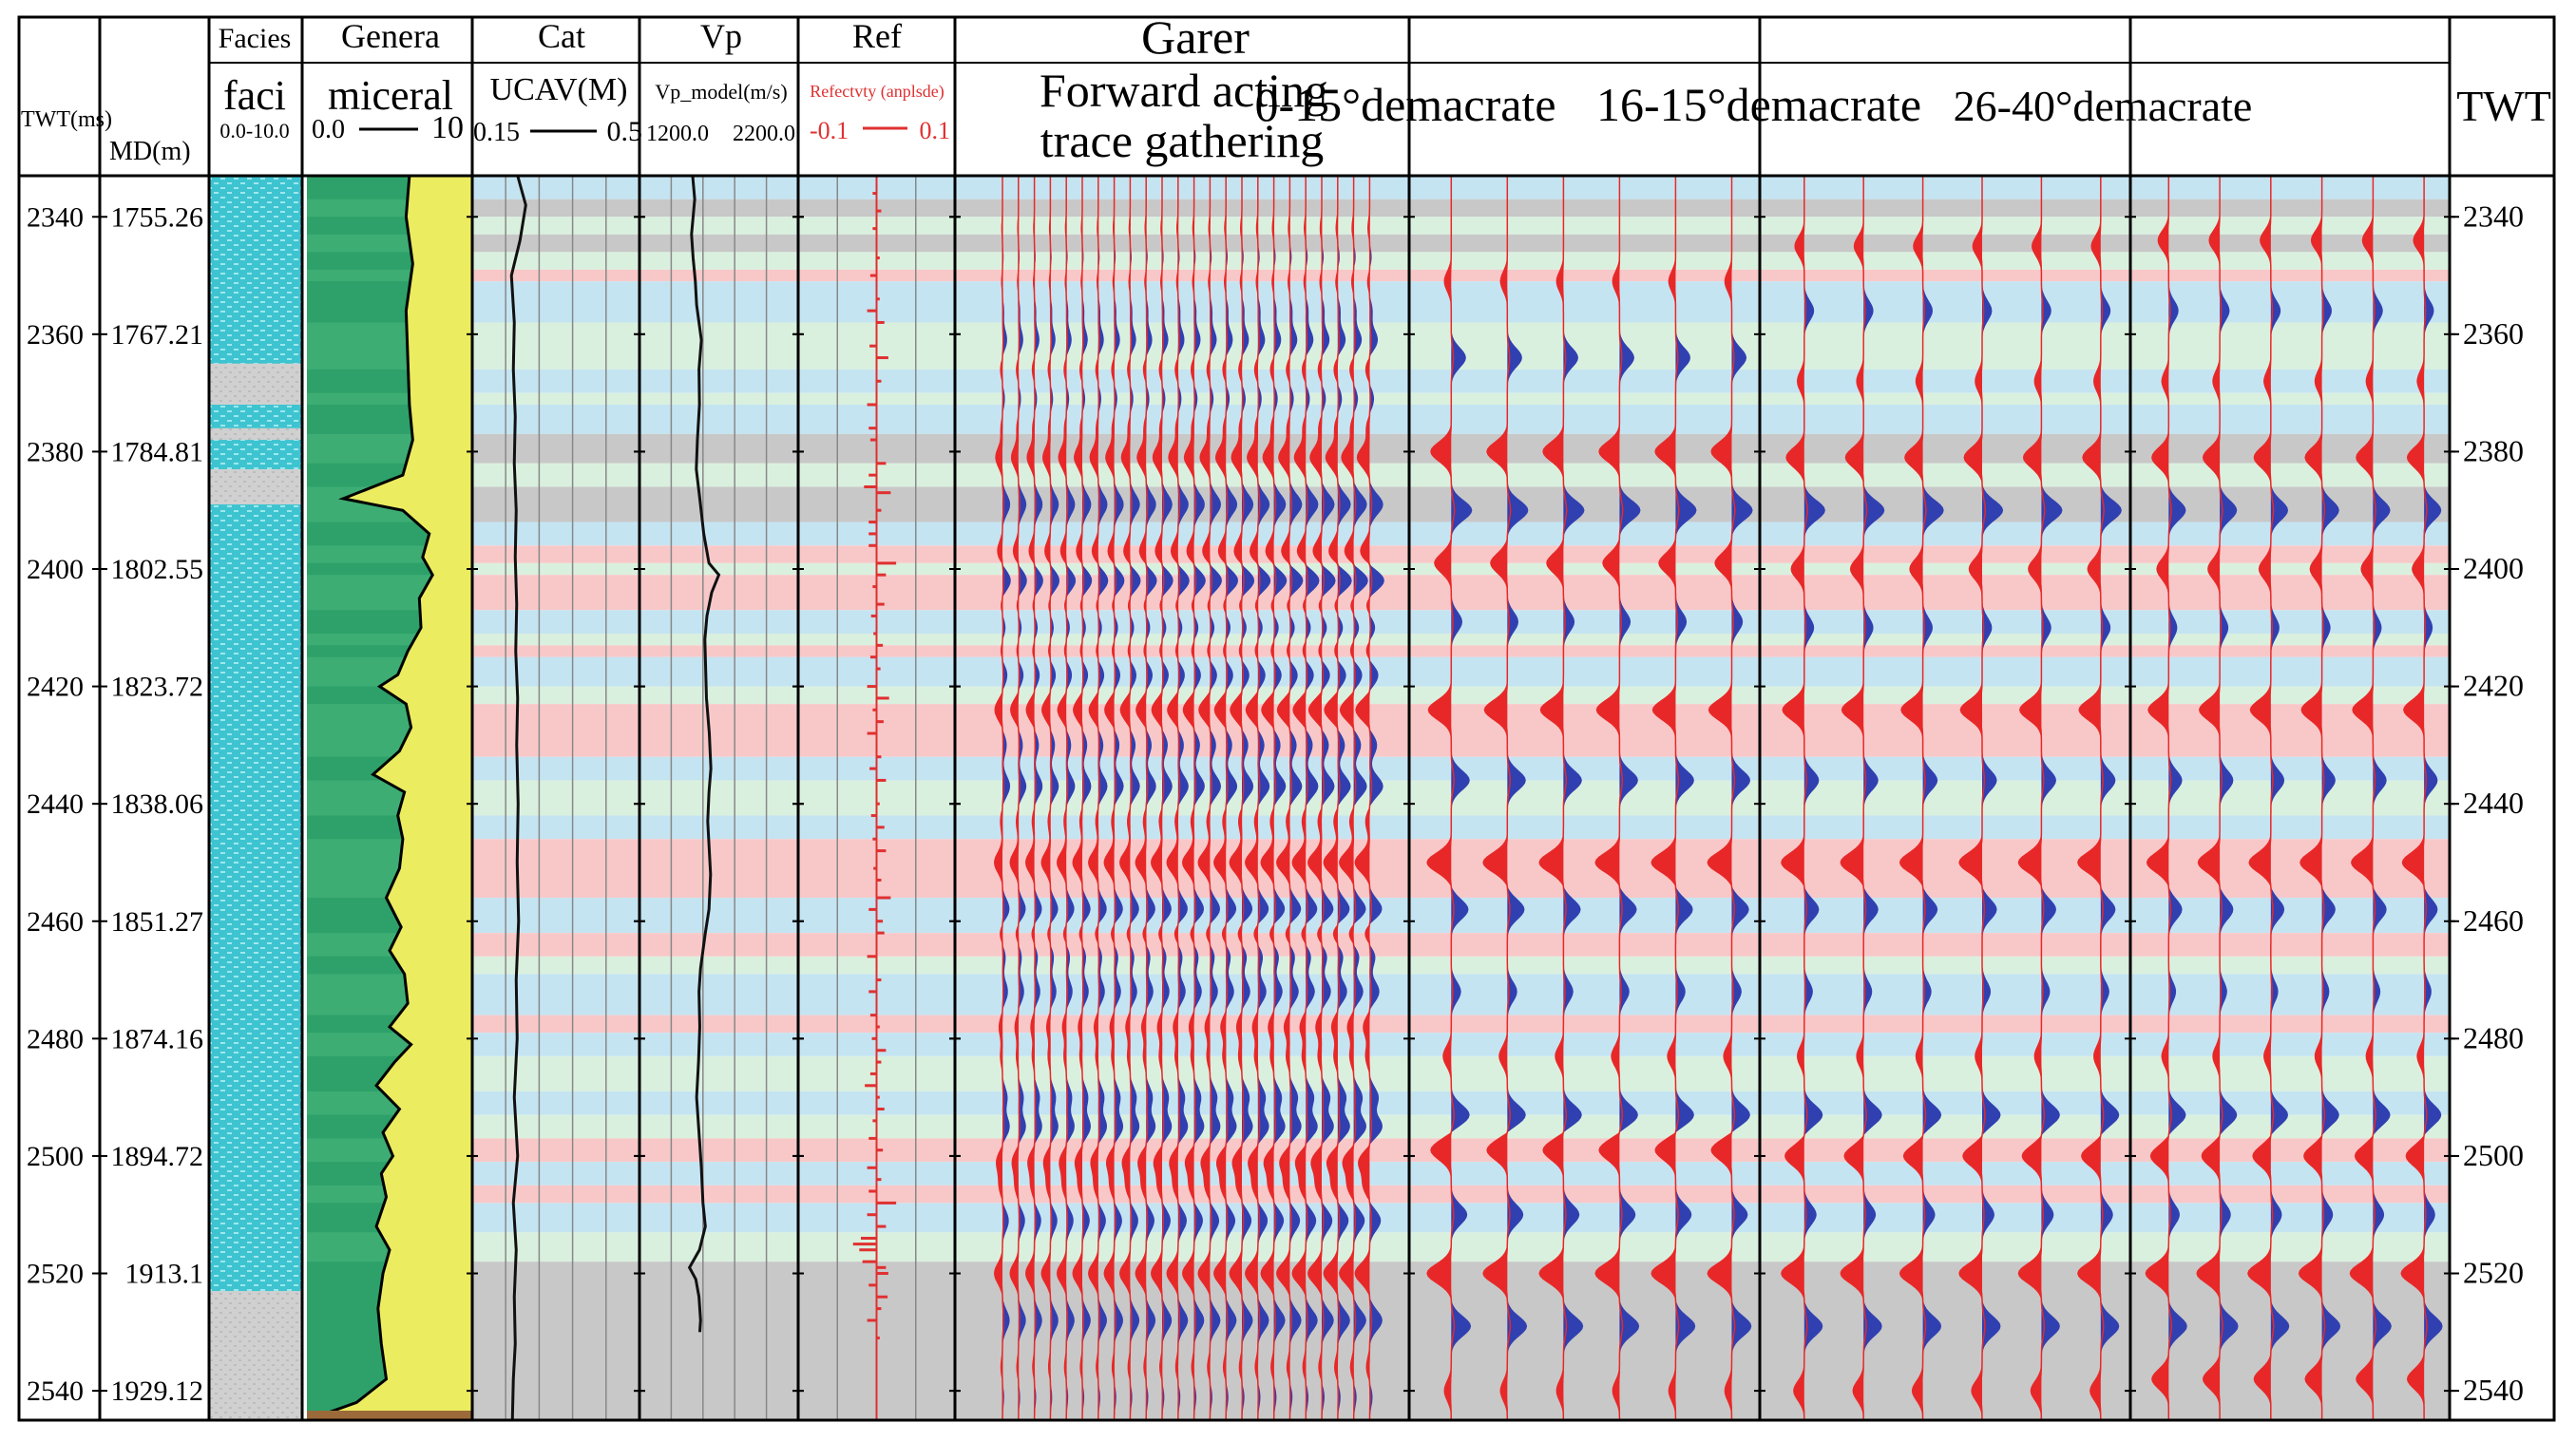 The image size is (2576, 1442). What do you see at coordinates (2493, 450) in the screenshot?
I see `twt-right-tick-label: 2380` at bounding box center [2493, 450].